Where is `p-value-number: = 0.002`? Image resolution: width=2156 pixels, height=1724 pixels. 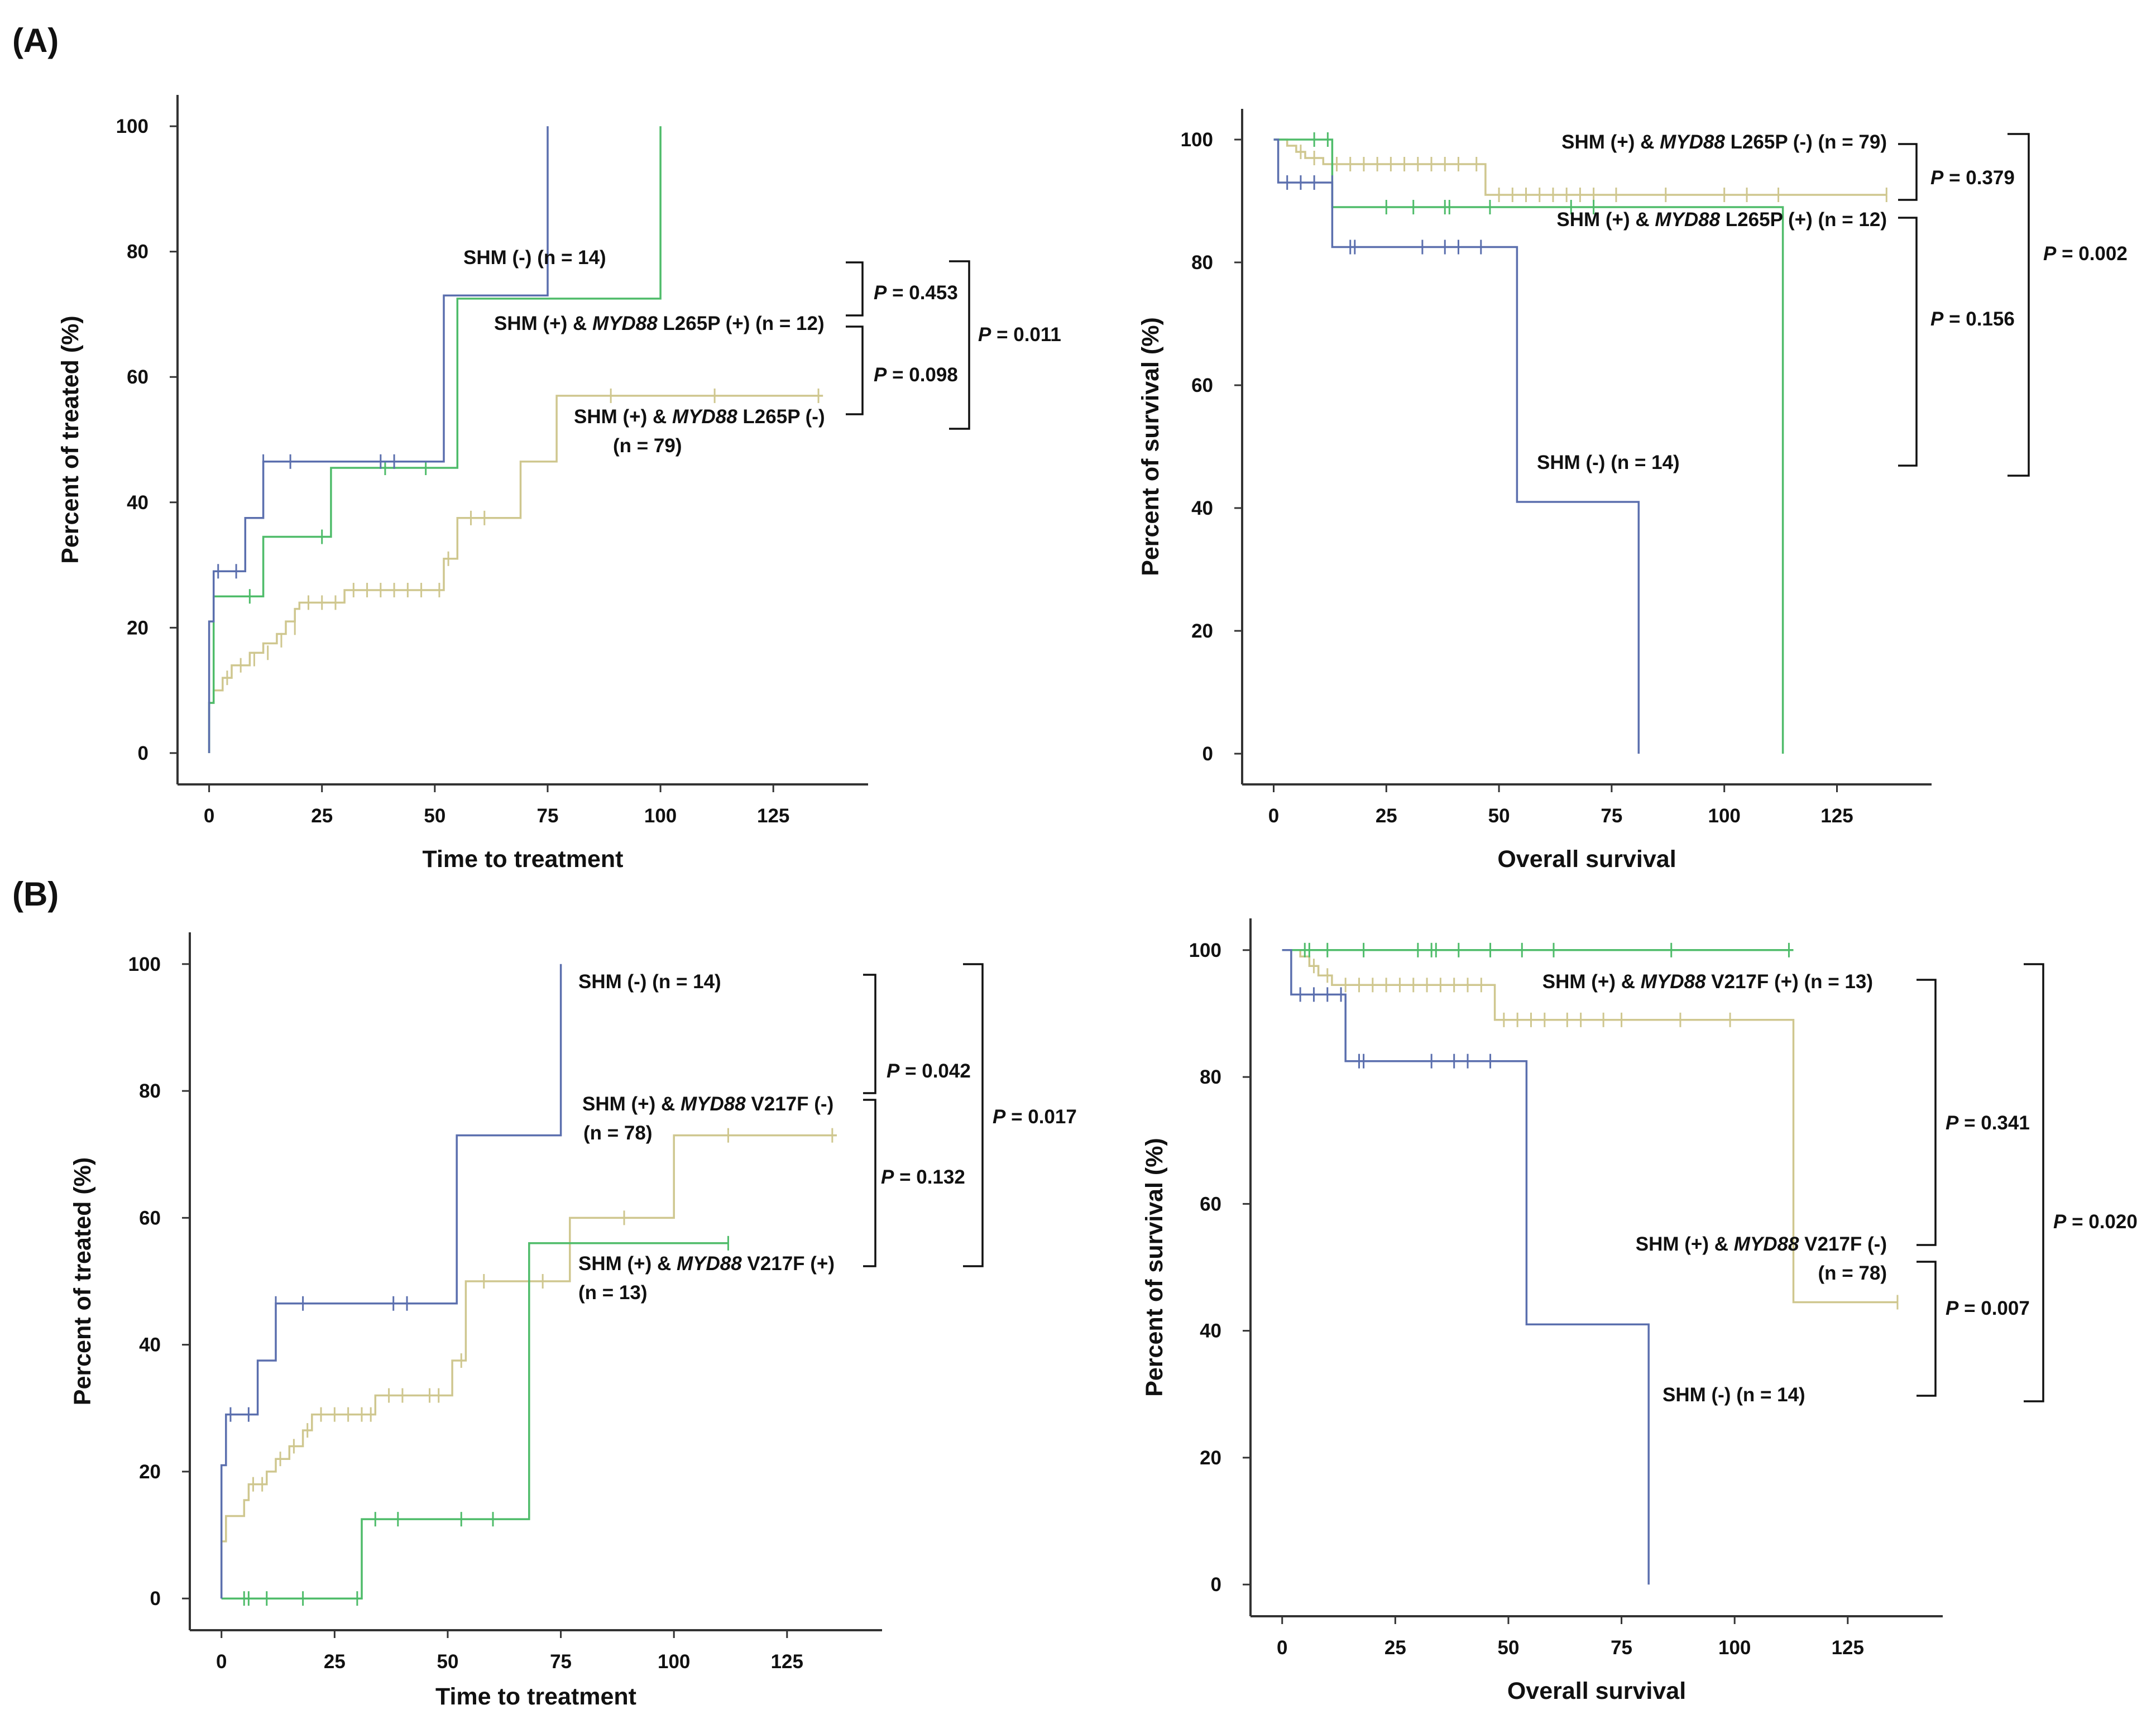 p-value-number: = 0.002 is located at coordinates (2091, 254).